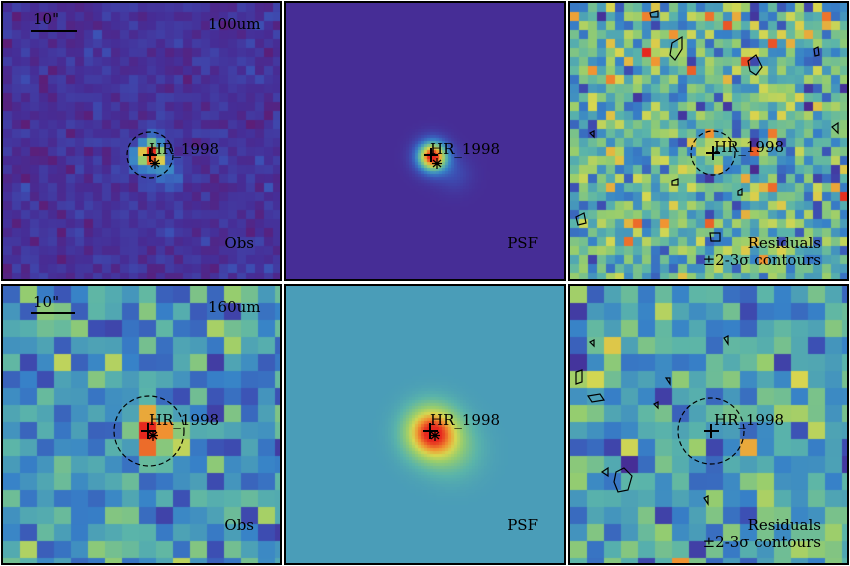 The image size is (850, 566). I want to click on overlay-100um-psf, so click(433, 158).